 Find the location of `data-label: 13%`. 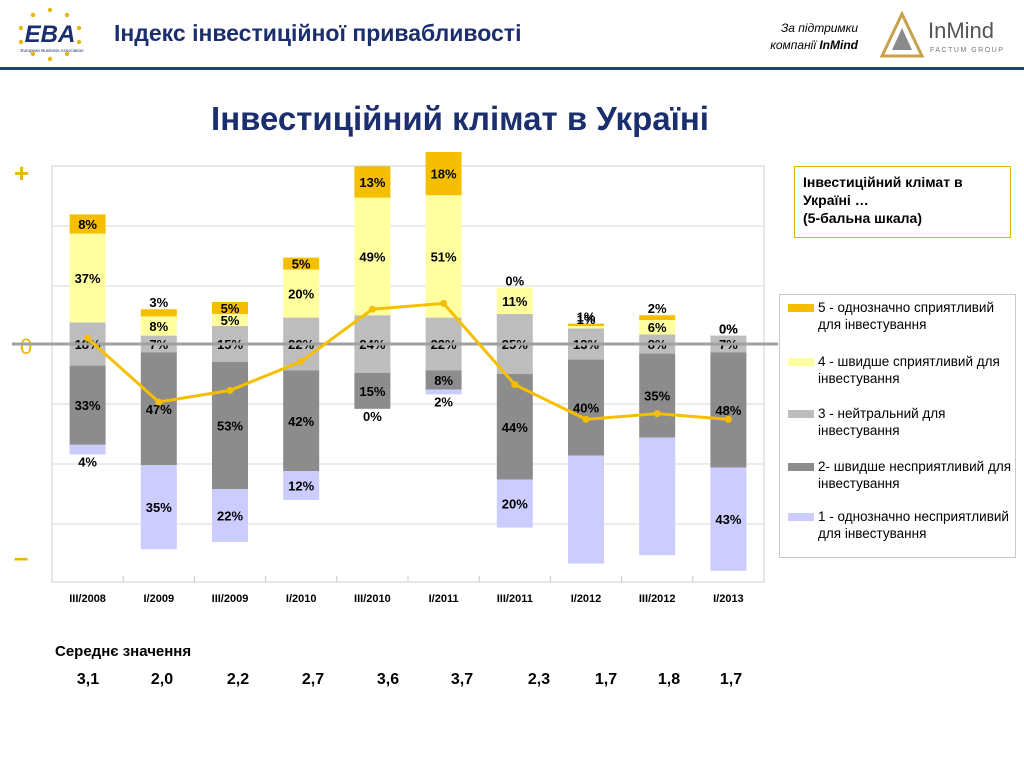

data-label: 13% is located at coordinates (372, 182).